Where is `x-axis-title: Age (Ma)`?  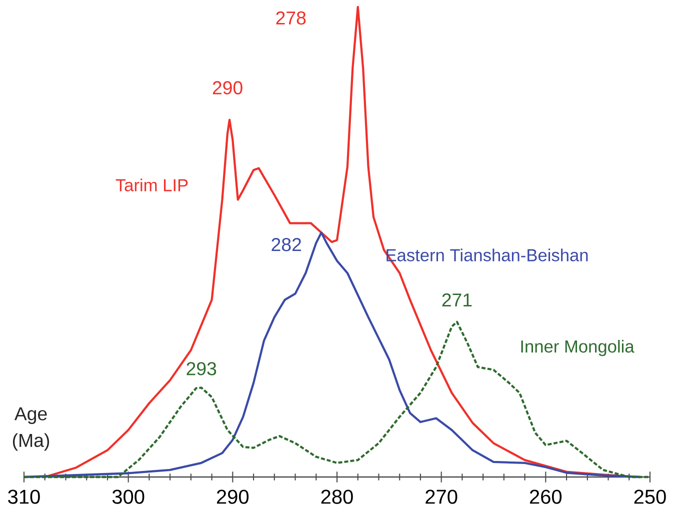 x-axis-title: Age (Ma) is located at coordinates (31, 429).